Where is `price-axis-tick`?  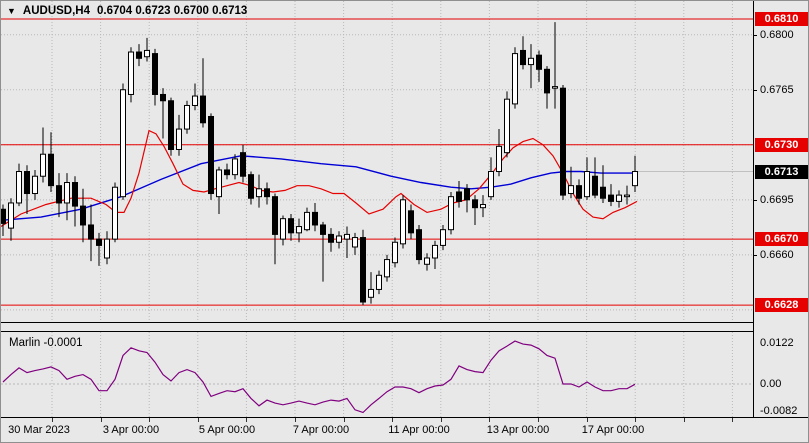 price-axis-tick is located at coordinates (755, 255).